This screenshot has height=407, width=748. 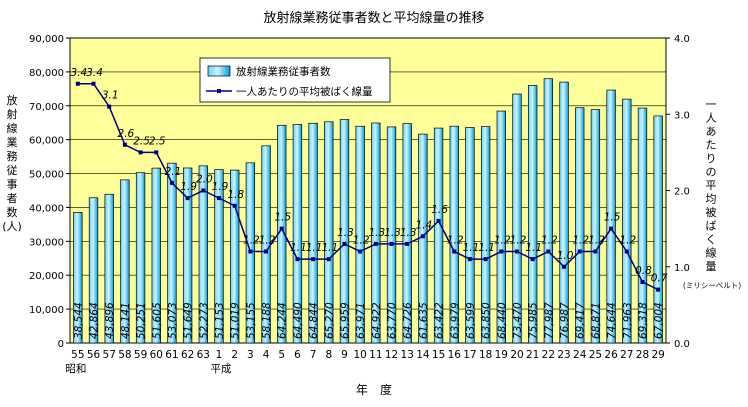 What do you see at coordinates (682, 344) in the screenshot?
I see `y-right-tick-label: 0.0` at bounding box center [682, 344].